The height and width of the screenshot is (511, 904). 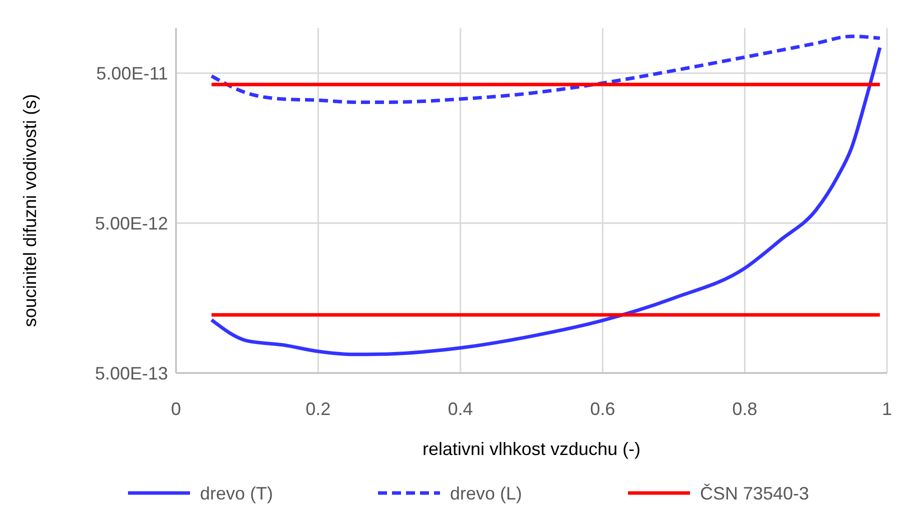 What do you see at coordinates (132, 73) in the screenshot?
I see `y-tick-label: 5.00E-11` at bounding box center [132, 73].